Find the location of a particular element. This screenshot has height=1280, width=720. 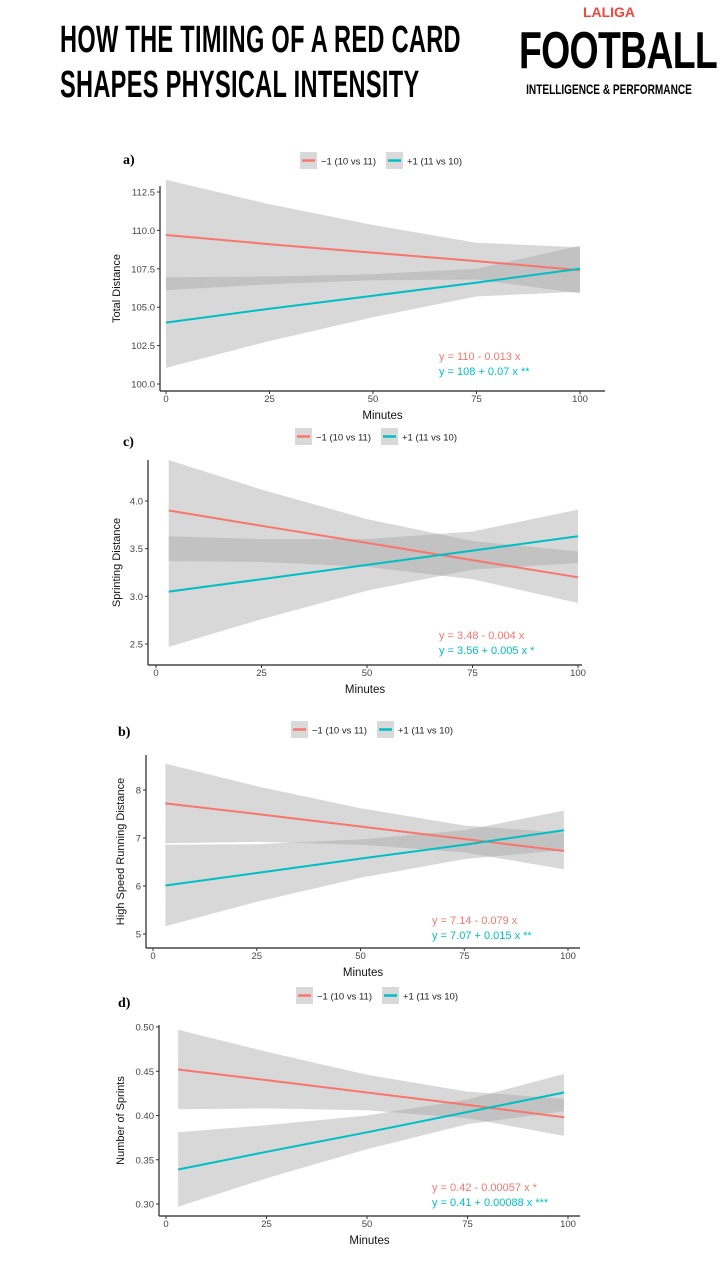

y-tick-label: 4.0 is located at coordinates (136, 502).